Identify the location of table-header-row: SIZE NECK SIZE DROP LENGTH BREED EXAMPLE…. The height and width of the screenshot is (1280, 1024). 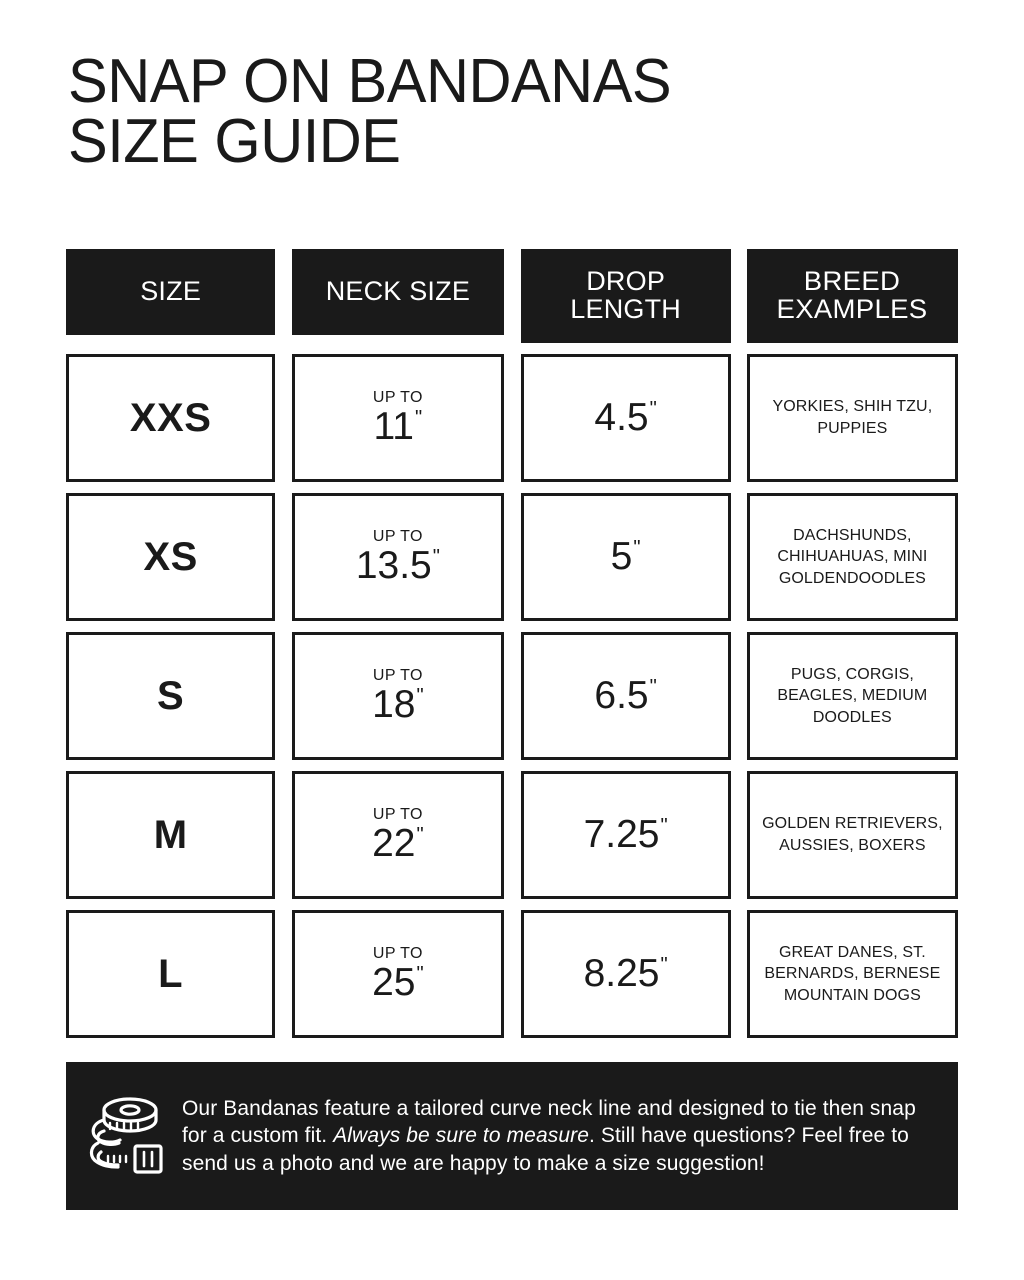
(512, 296).